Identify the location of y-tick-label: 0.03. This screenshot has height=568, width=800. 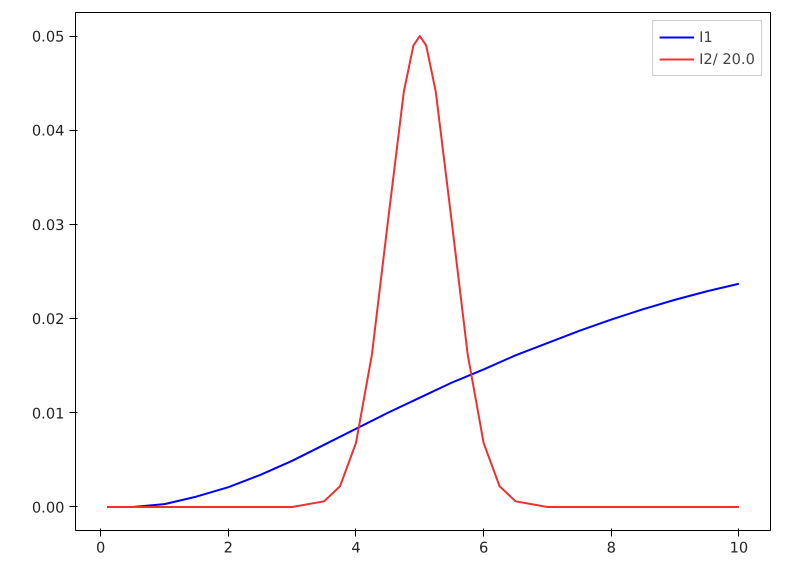
(48, 225).